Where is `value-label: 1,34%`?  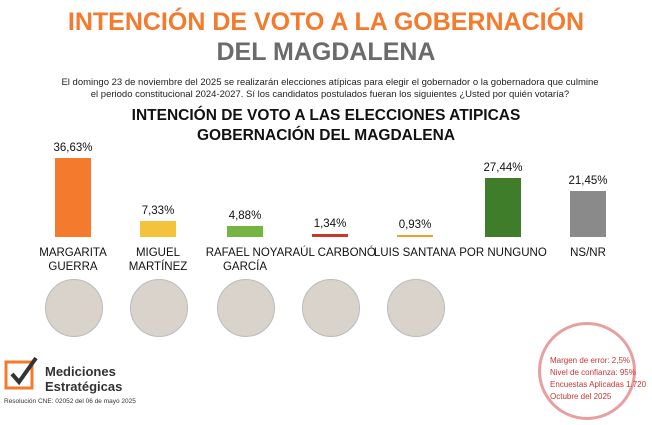 value-label: 1,34% is located at coordinates (330, 224).